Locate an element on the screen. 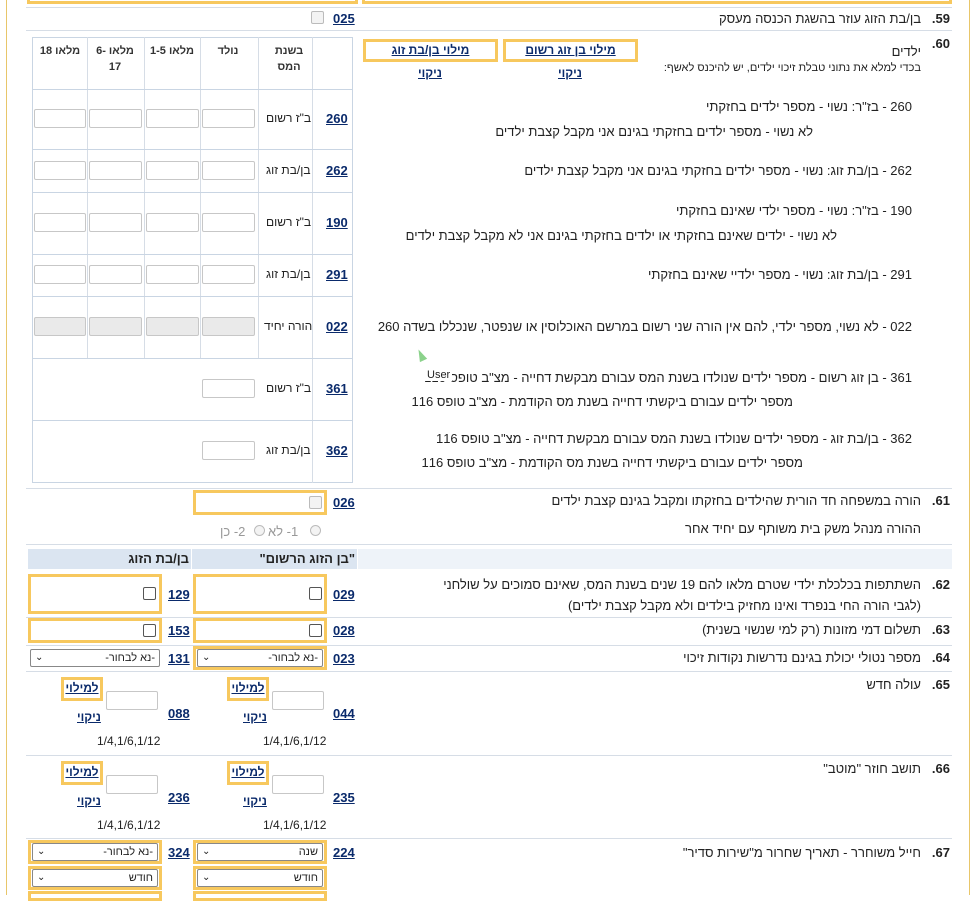 The width and height of the screenshot is (976, 901). field-code-131: 131 is located at coordinates (179, 658).